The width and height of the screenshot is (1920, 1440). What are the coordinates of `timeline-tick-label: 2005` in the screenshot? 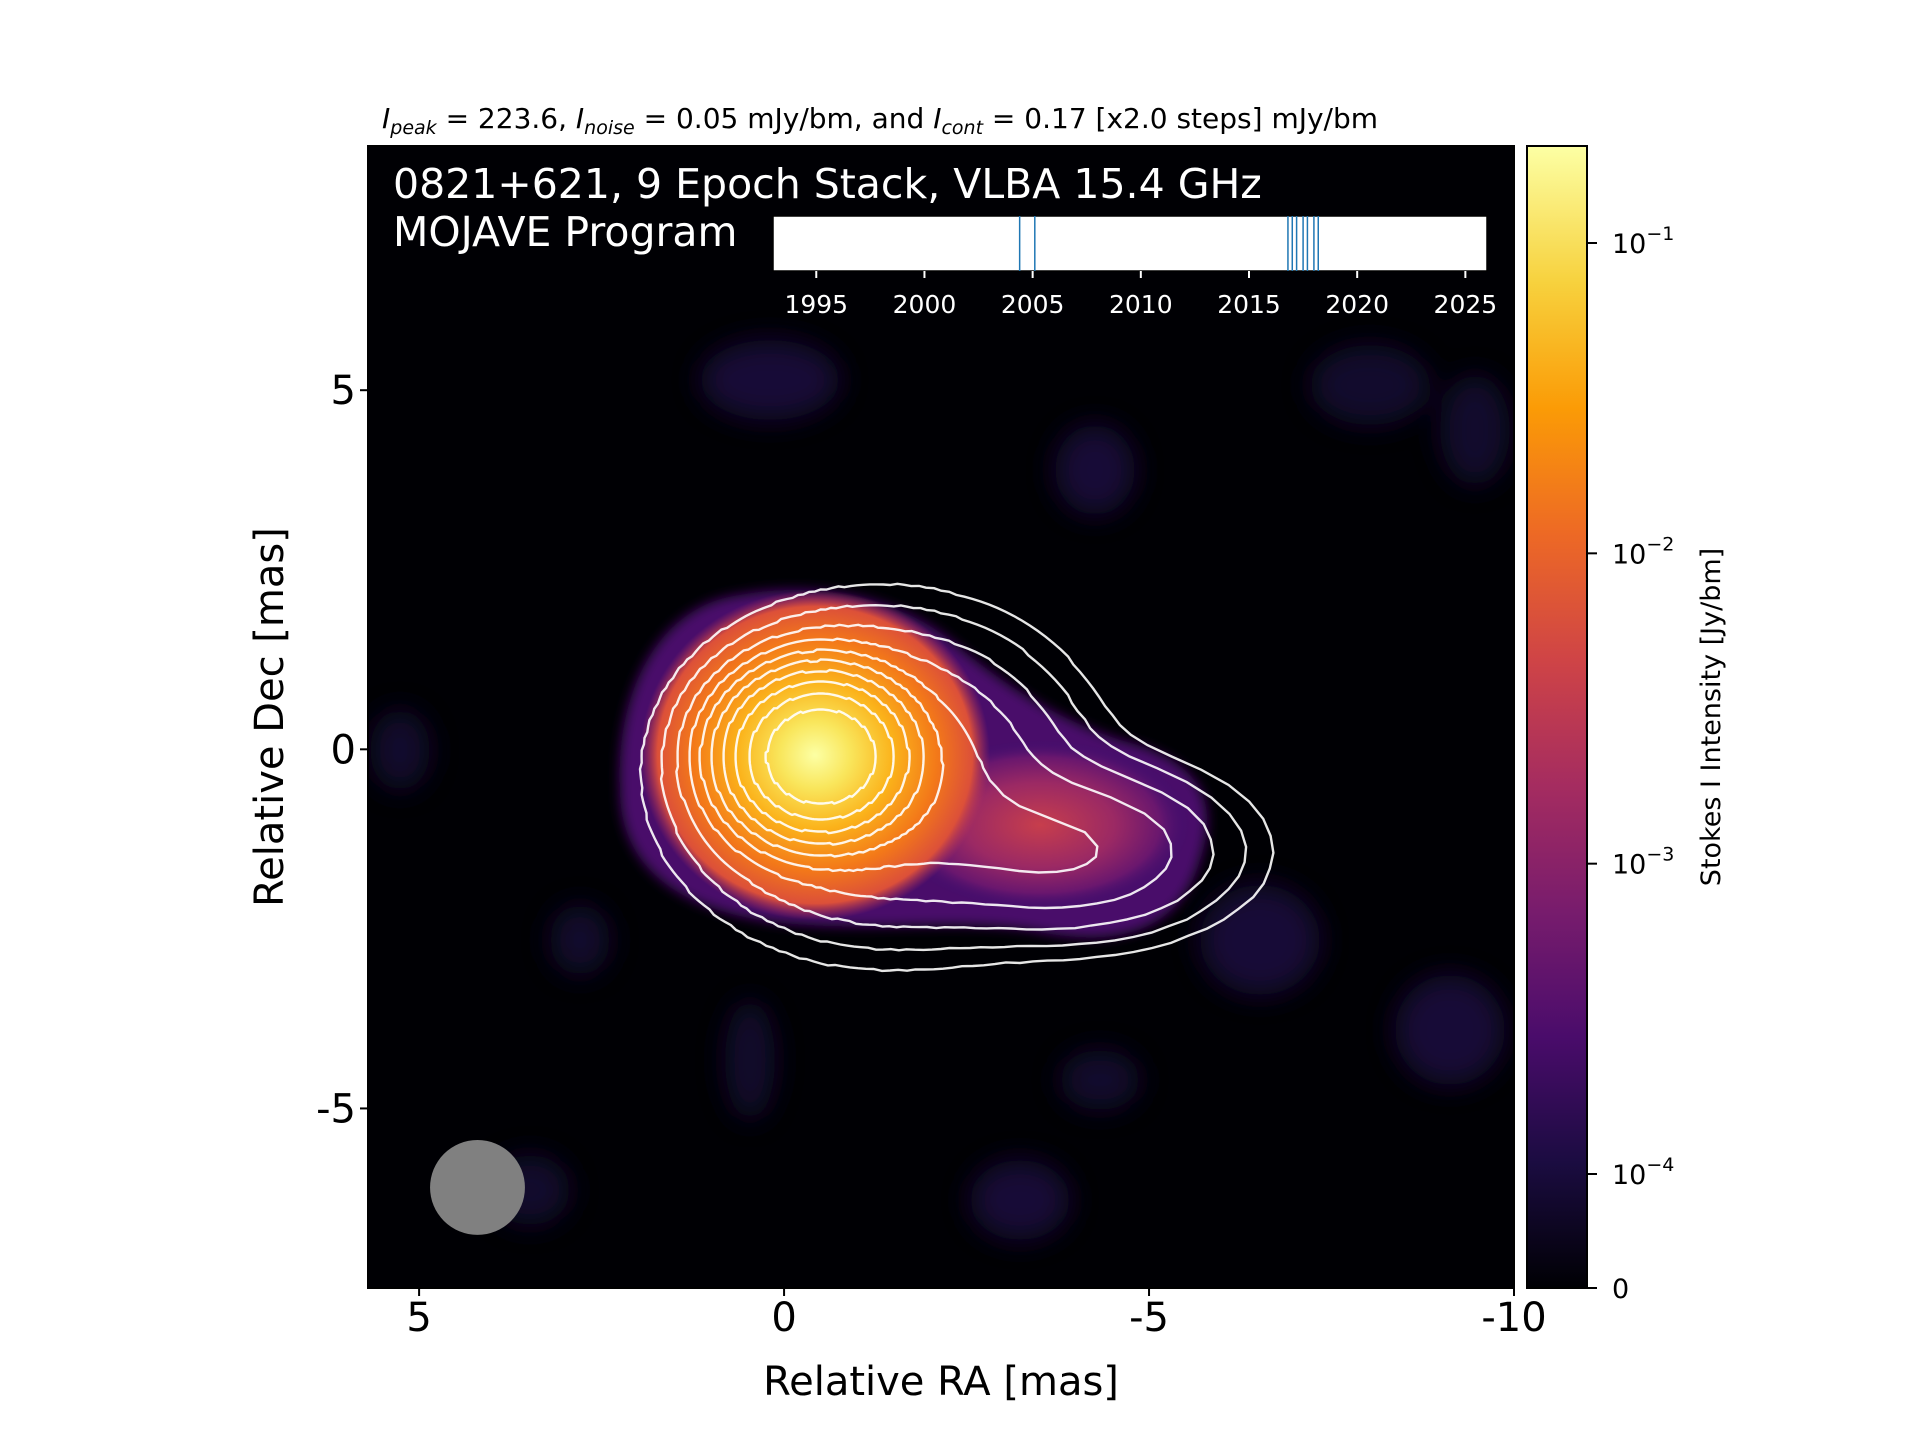 It's located at (1033, 304).